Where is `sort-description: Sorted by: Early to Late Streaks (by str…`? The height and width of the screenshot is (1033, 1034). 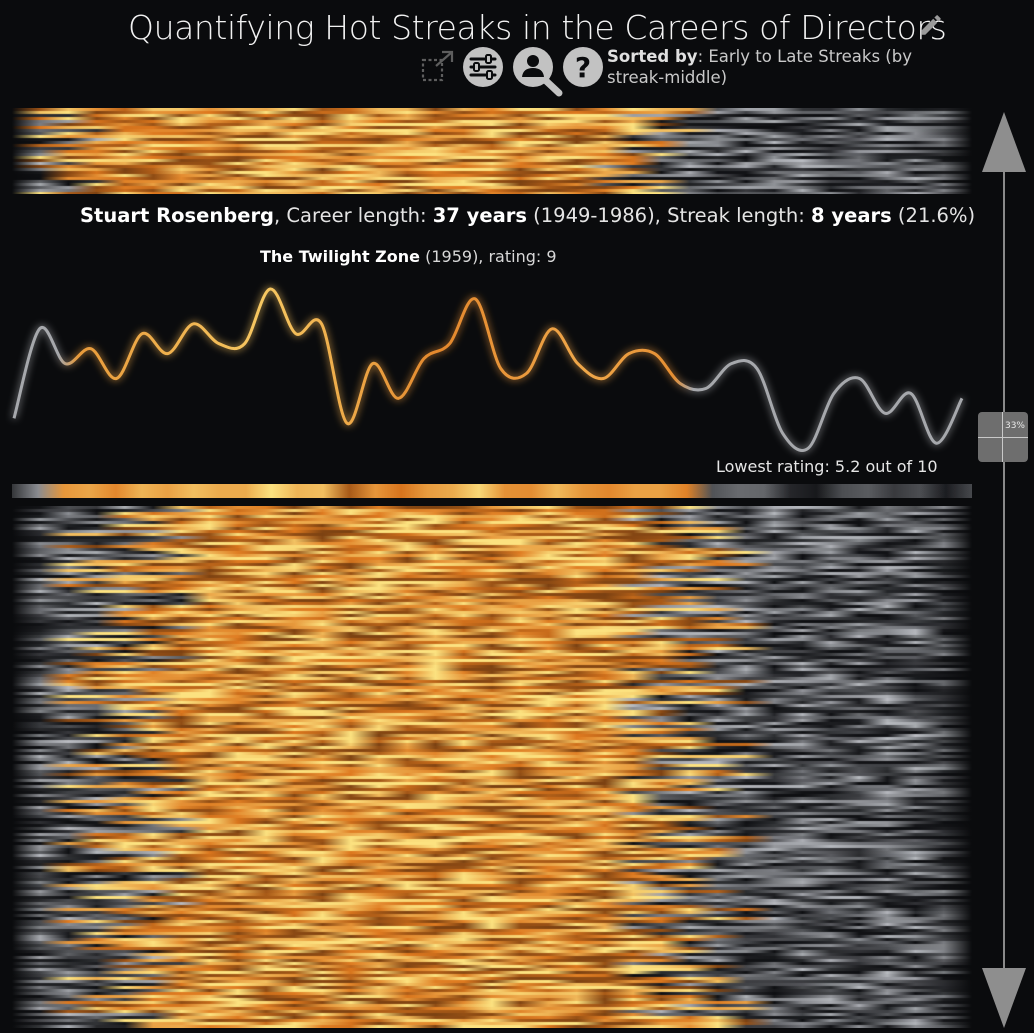
sort-description: Sorted by: Early to Late Streaks (by str… is located at coordinates (774, 67).